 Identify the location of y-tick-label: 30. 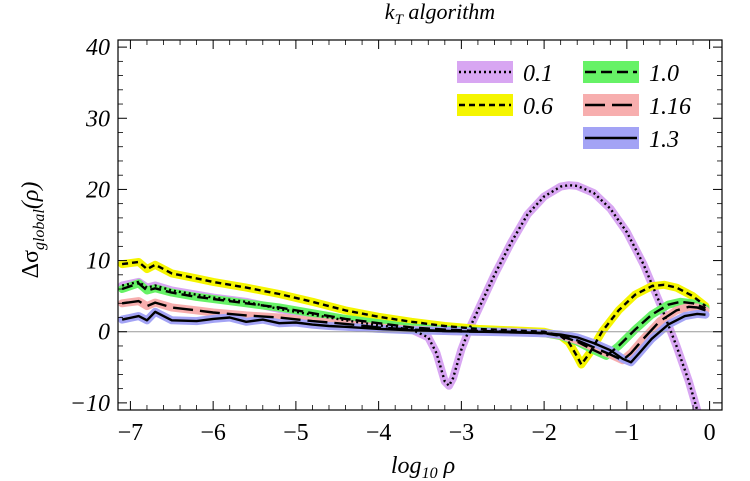
(97, 119).